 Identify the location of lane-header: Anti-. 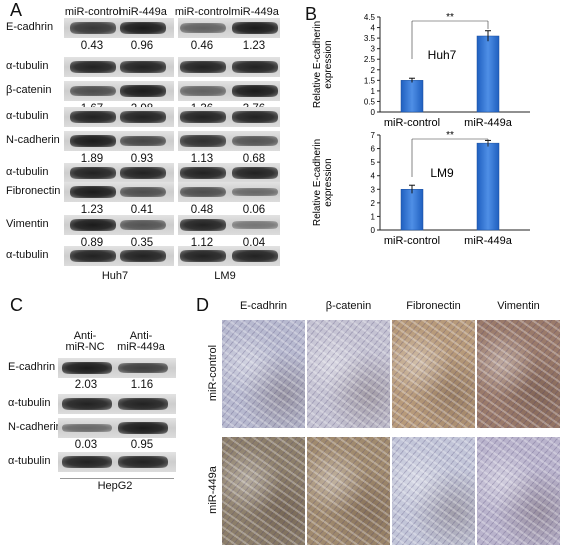
(85, 336).